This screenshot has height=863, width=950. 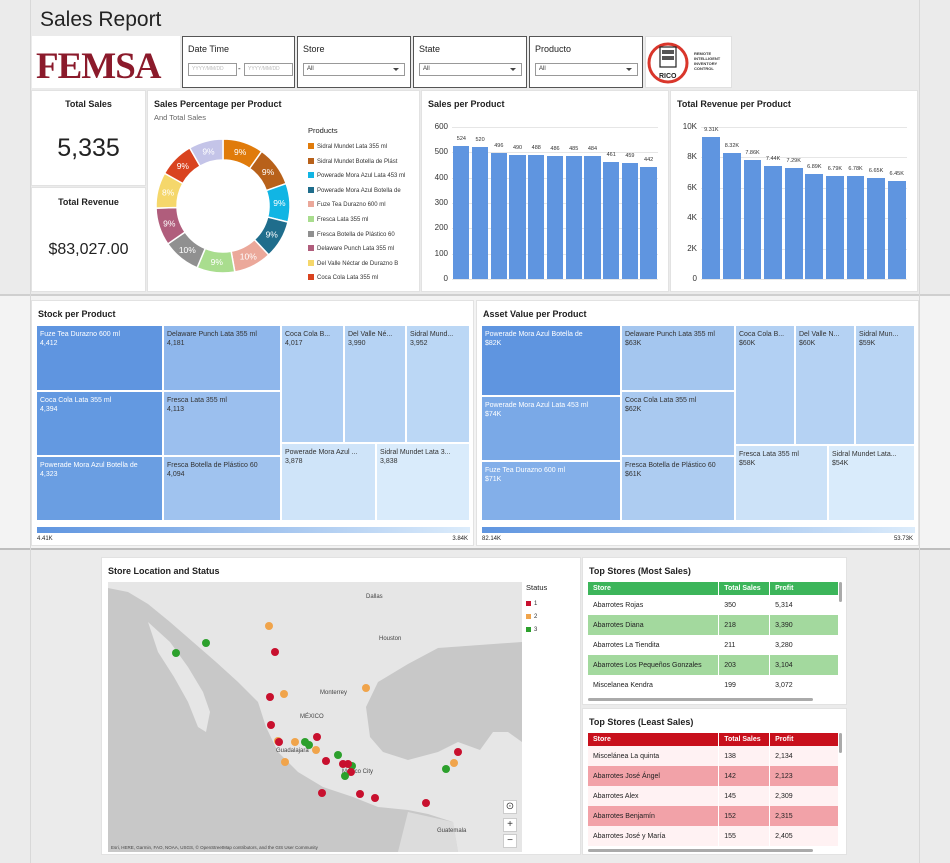 What do you see at coordinates (347, 204) in the screenshot?
I see `donut-legend-item: Fuze Tea Durazno 600 ml` at bounding box center [347, 204].